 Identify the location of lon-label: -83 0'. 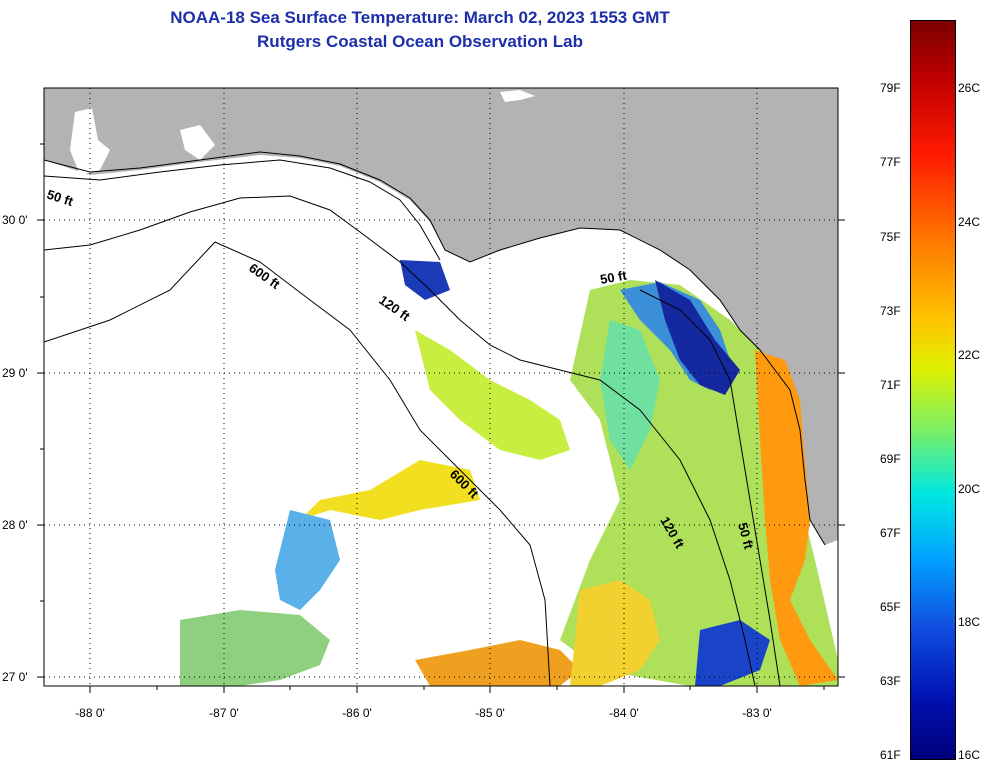
(757, 713).